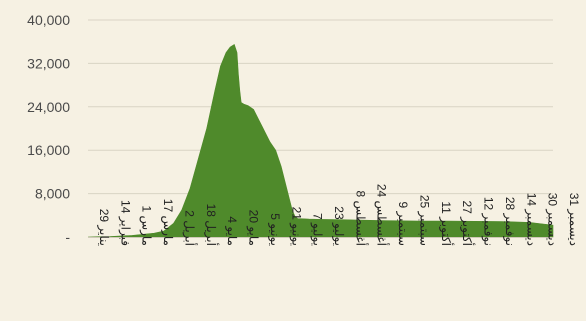 This screenshot has height=321, width=586. What do you see at coordinates (296, 226) in the screenshot?
I see `x-tick-label: 21 يونيو` at bounding box center [296, 226].